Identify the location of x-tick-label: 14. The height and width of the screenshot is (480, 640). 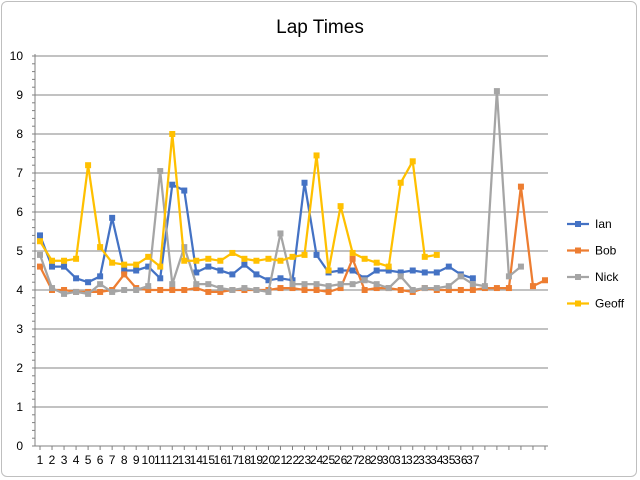
(197, 460).